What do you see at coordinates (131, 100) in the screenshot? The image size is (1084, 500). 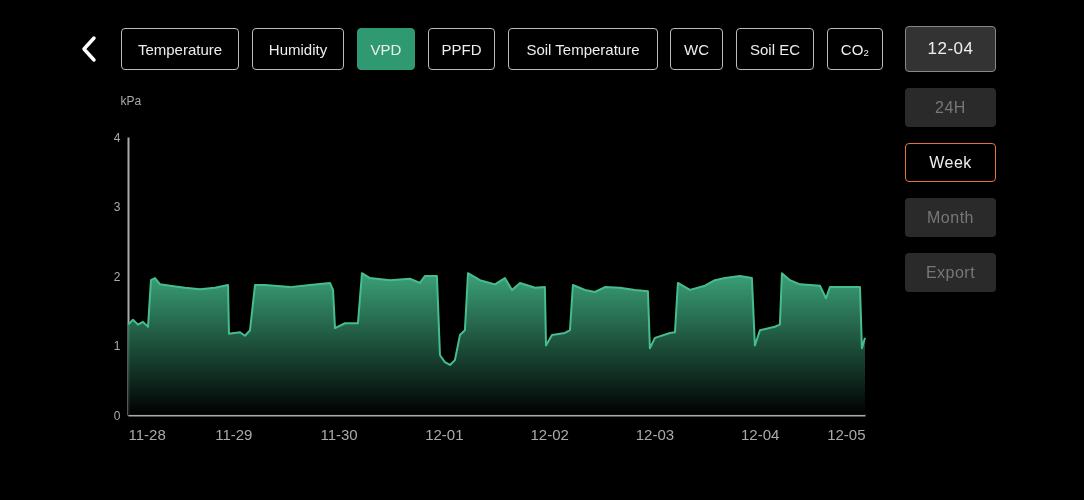 I see `y-axis-title: kPa` at bounding box center [131, 100].